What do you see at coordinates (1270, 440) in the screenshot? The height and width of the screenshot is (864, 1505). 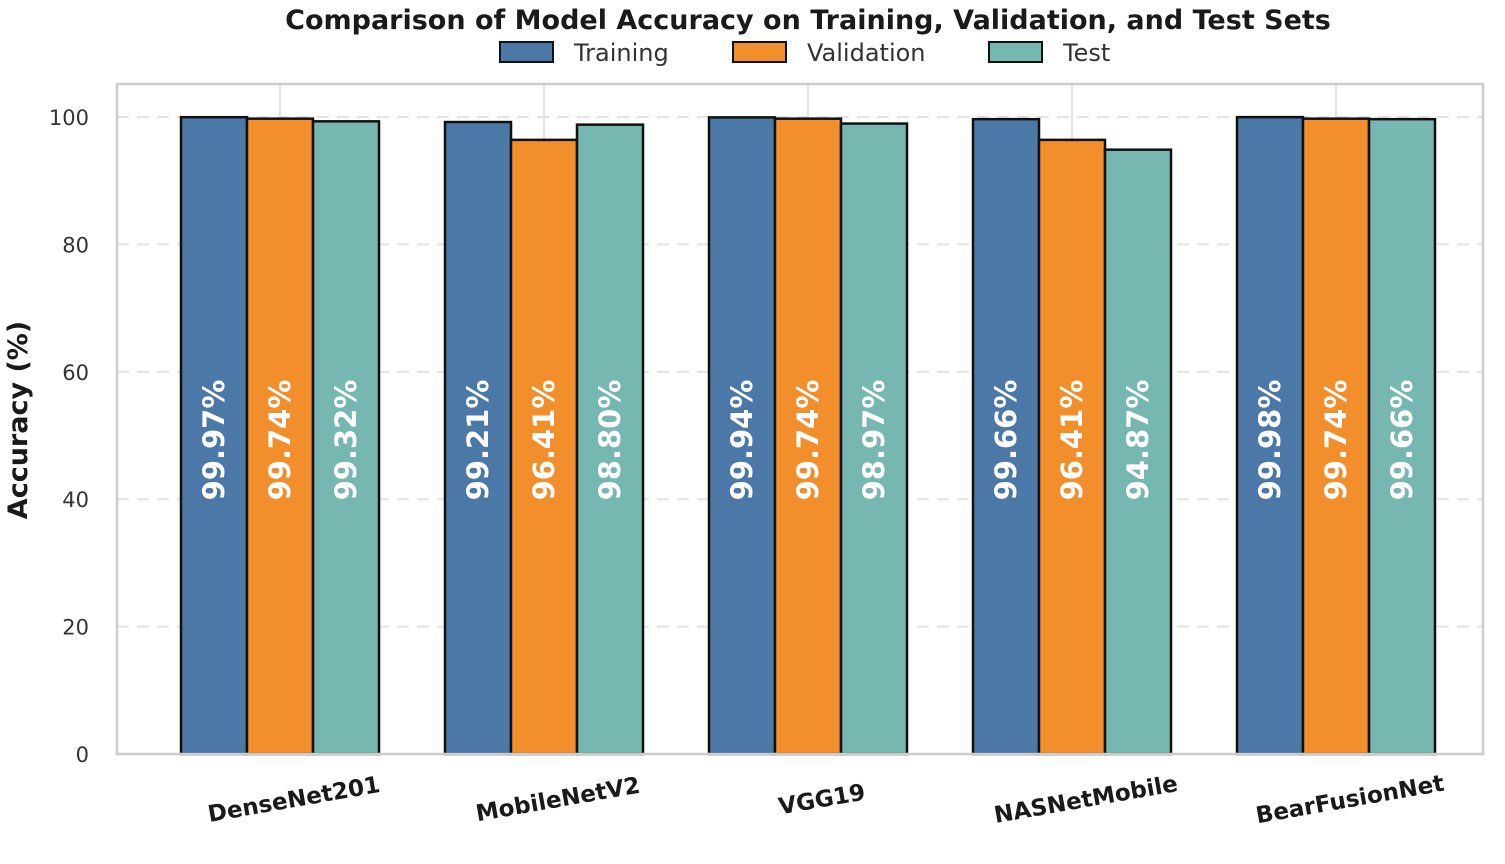 I see `bar-value-label: 99.98%` at bounding box center [1270, 440].